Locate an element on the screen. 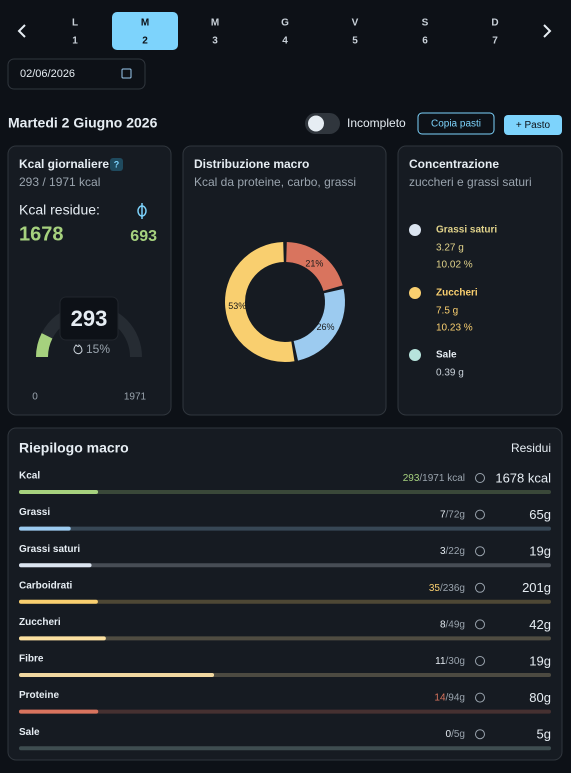 This screenshot has width=571, height=773. day-selected is located at coordinates (145, 31).